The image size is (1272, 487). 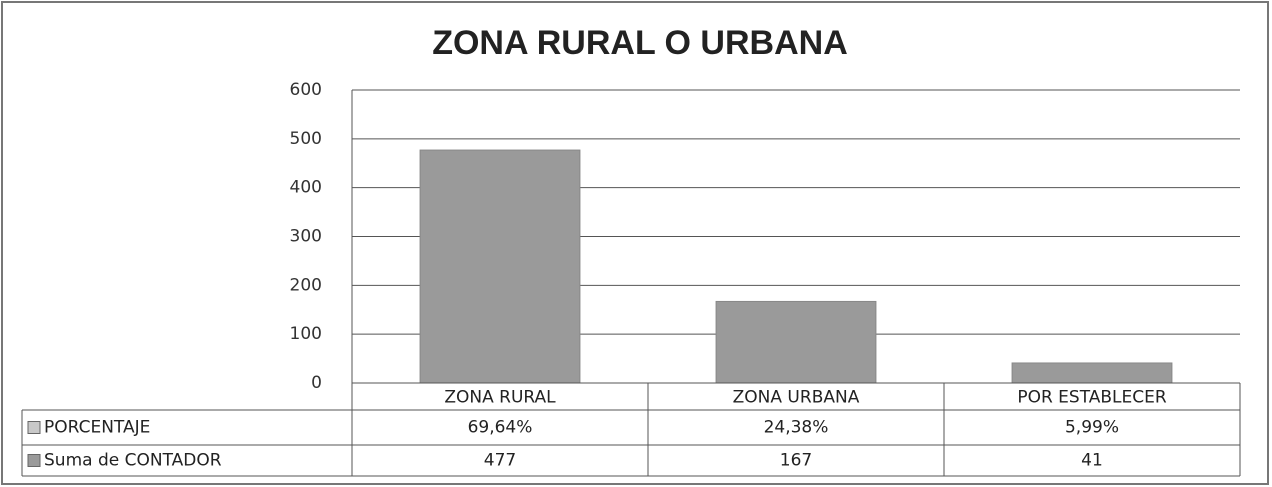 I want to click on x-tick-label: ZONA URBANA, so click(x=796, y=398).